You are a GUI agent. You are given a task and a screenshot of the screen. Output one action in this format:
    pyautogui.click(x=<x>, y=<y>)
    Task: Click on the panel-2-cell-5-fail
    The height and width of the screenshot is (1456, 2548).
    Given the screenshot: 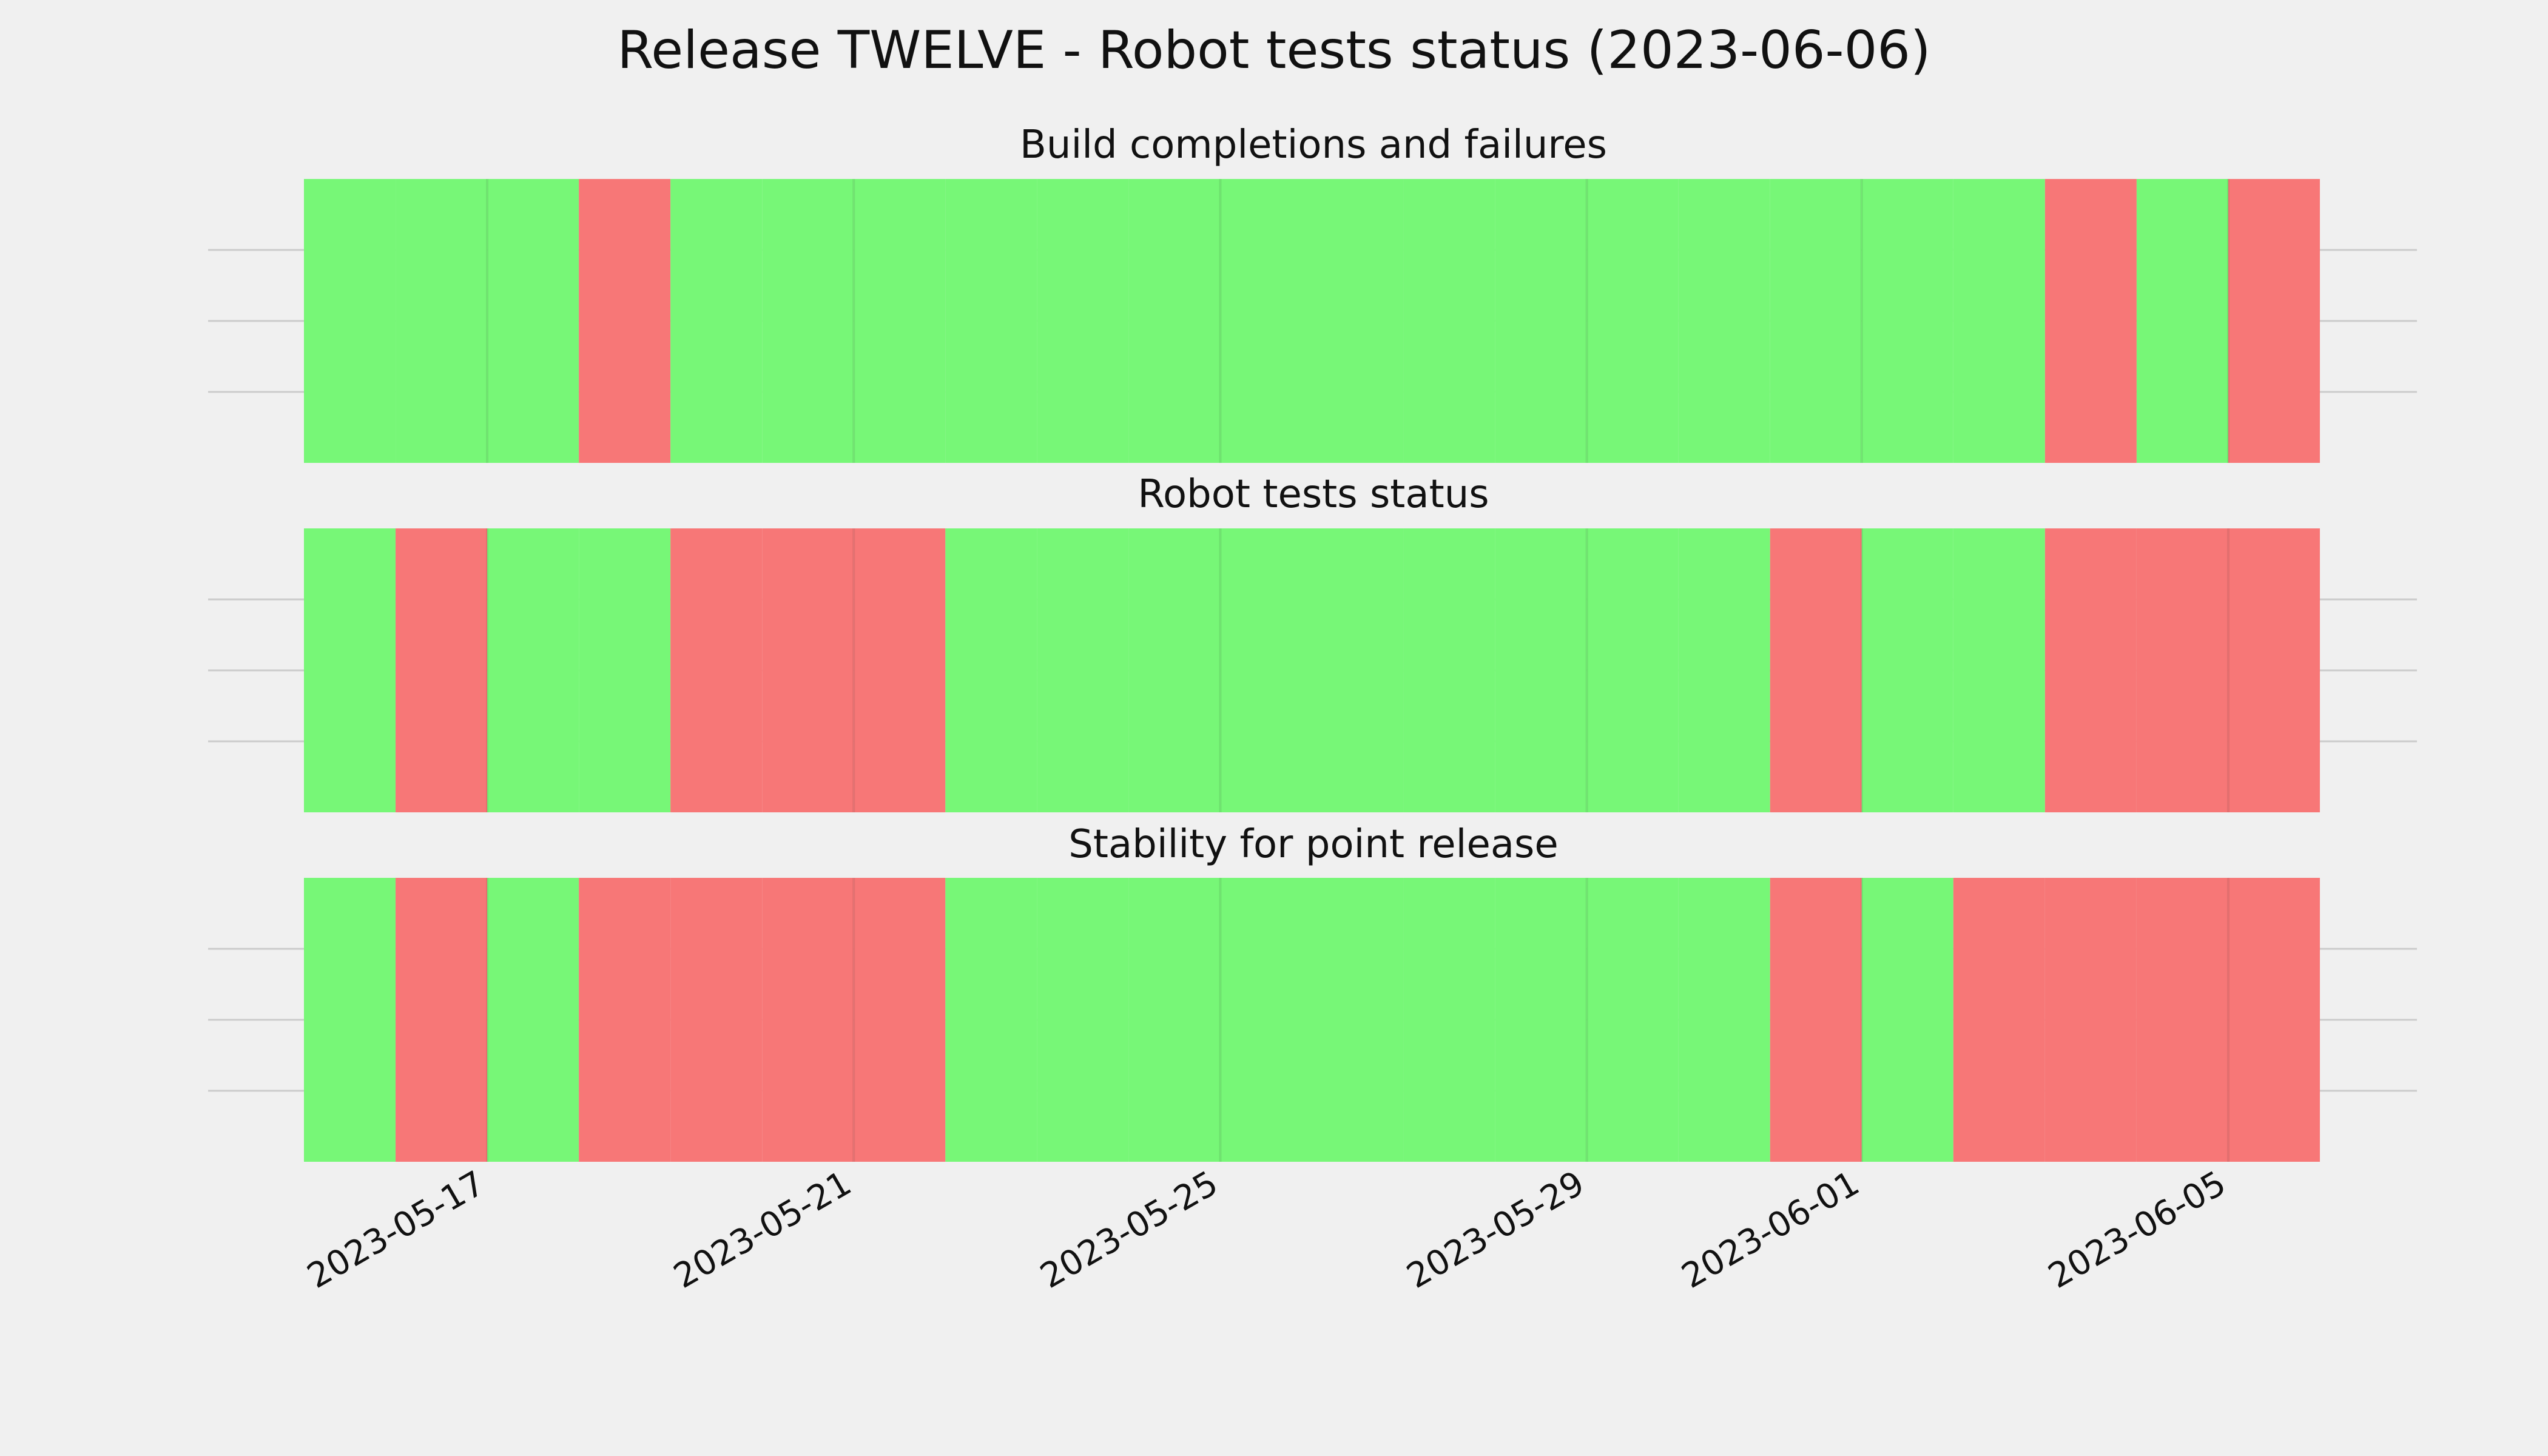 What is the action you would take?
    pyautogui.click(x=808, y=1020)
    